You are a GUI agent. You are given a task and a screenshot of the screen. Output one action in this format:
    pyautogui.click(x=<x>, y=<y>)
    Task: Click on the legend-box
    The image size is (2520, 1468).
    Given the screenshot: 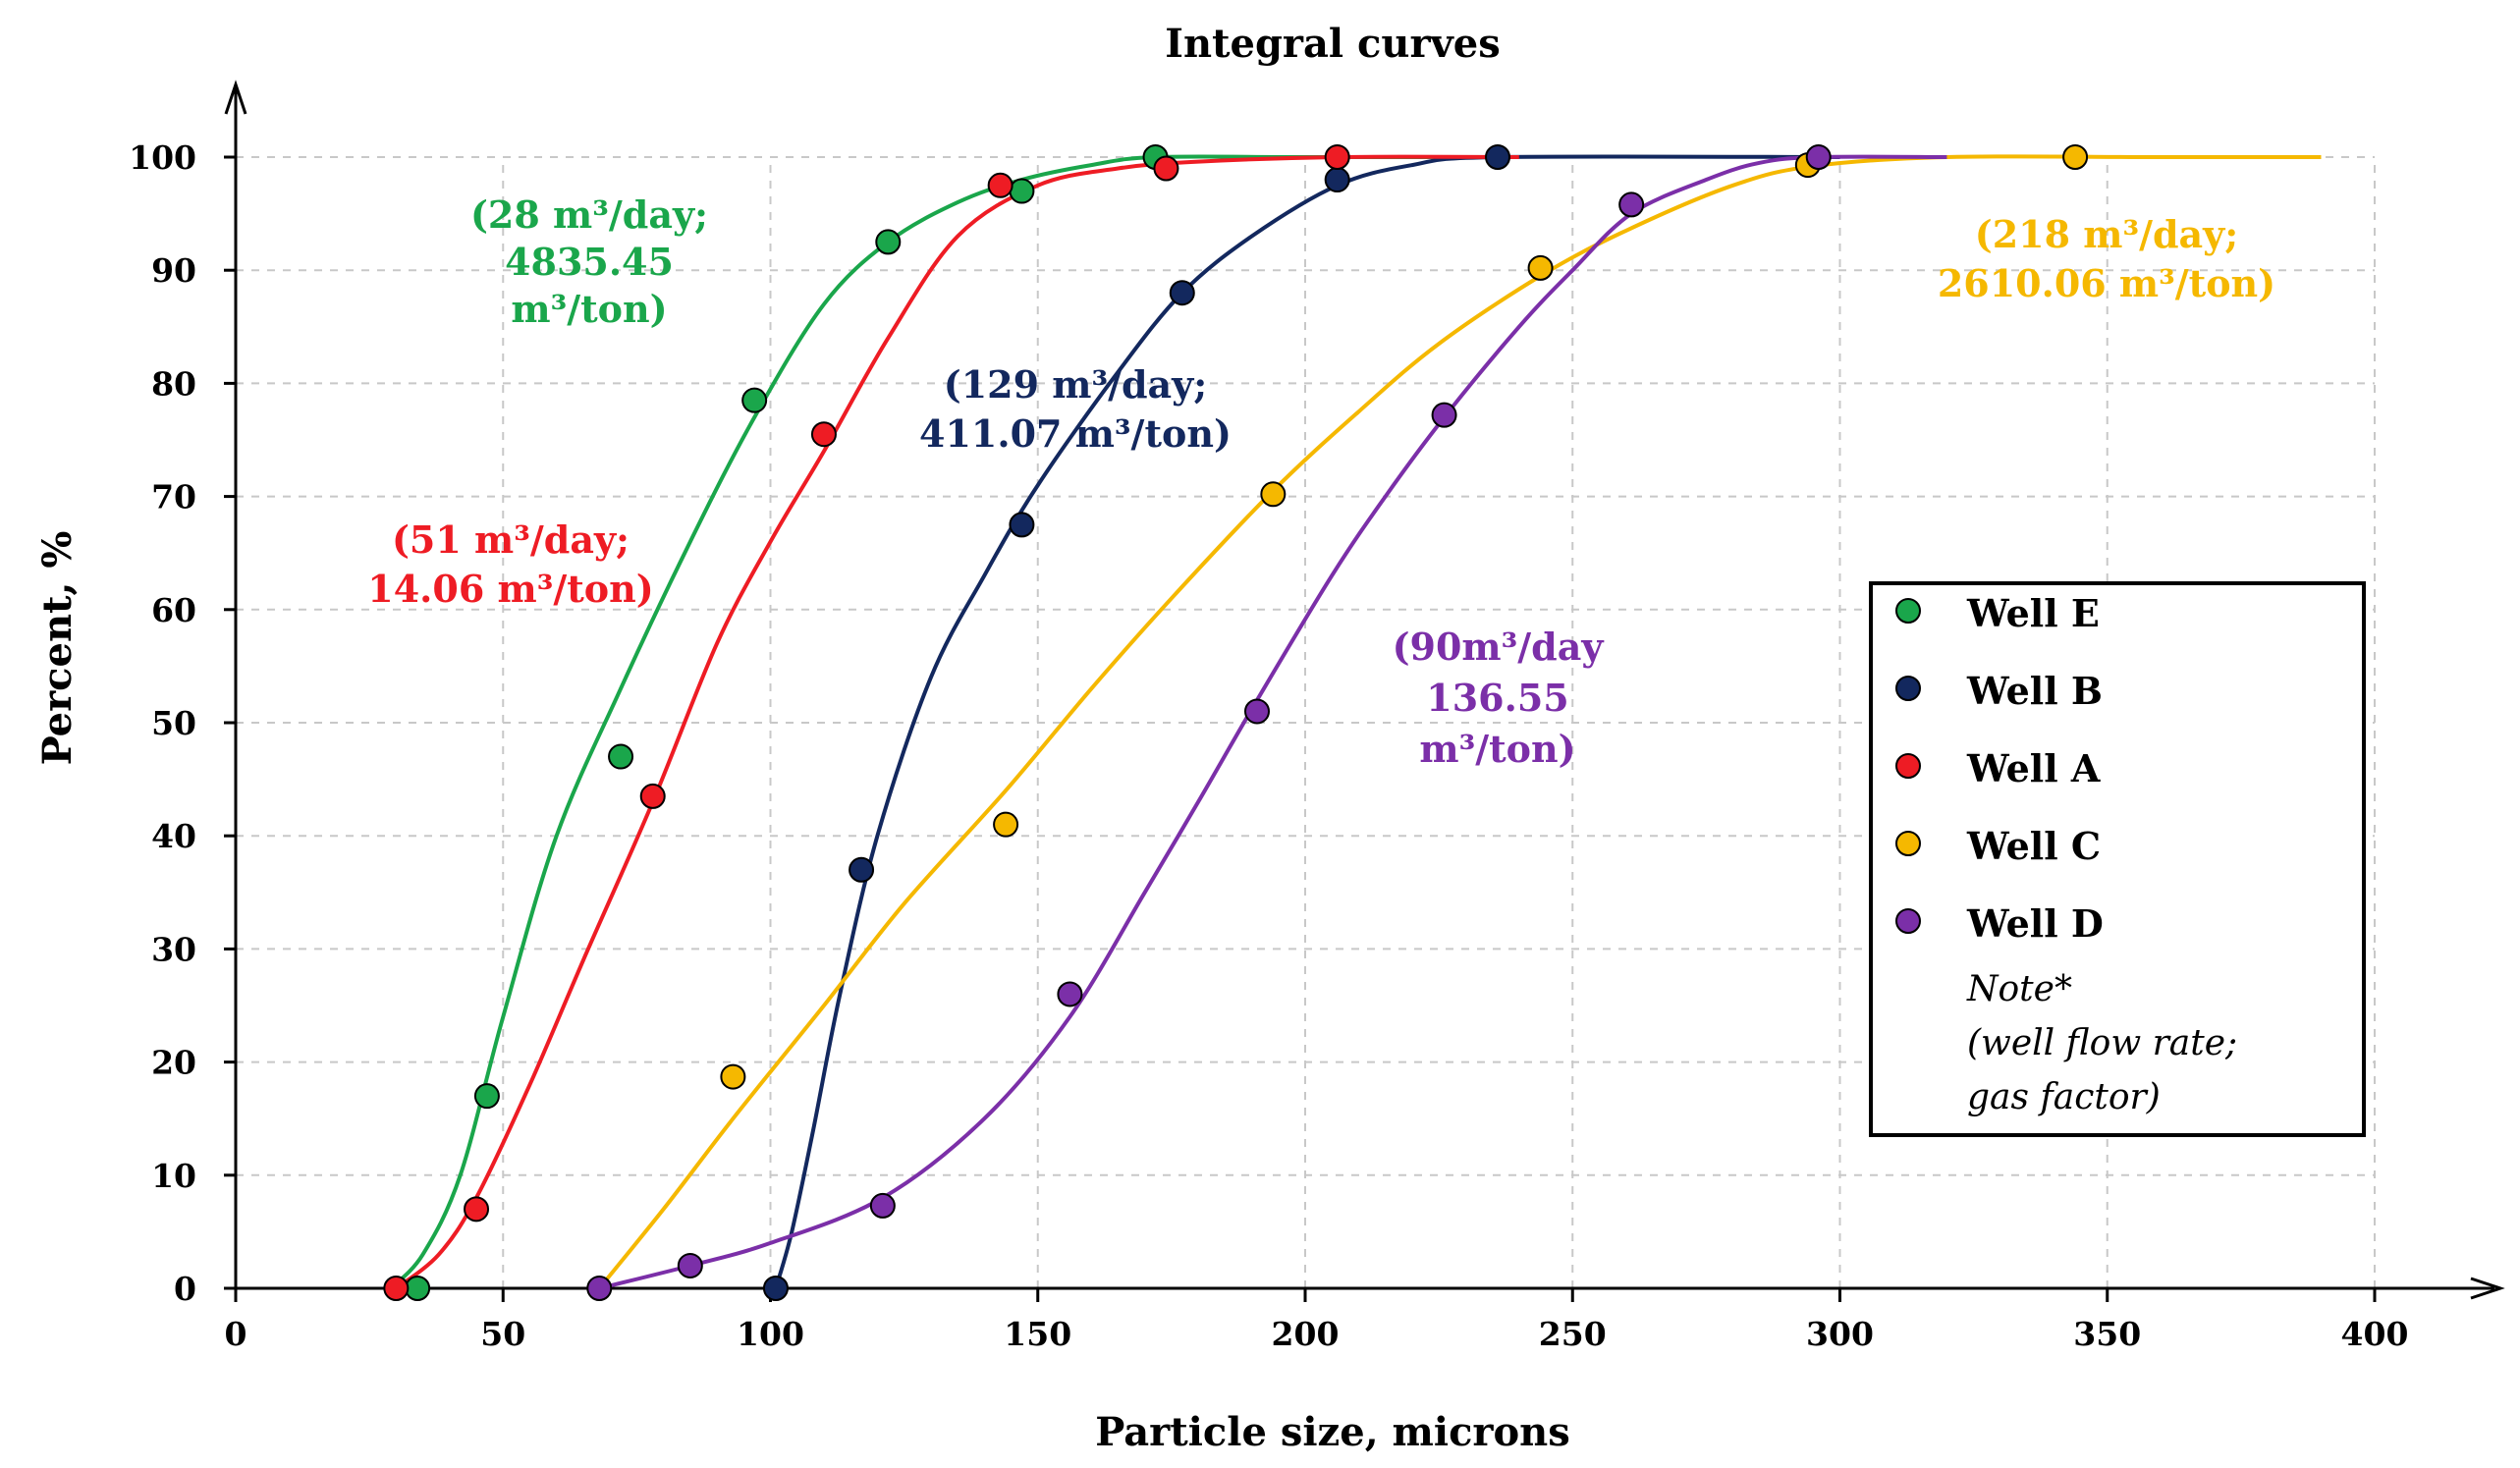 What is the action you would take?
    pyautogui.click(x=2117, y=859)
    